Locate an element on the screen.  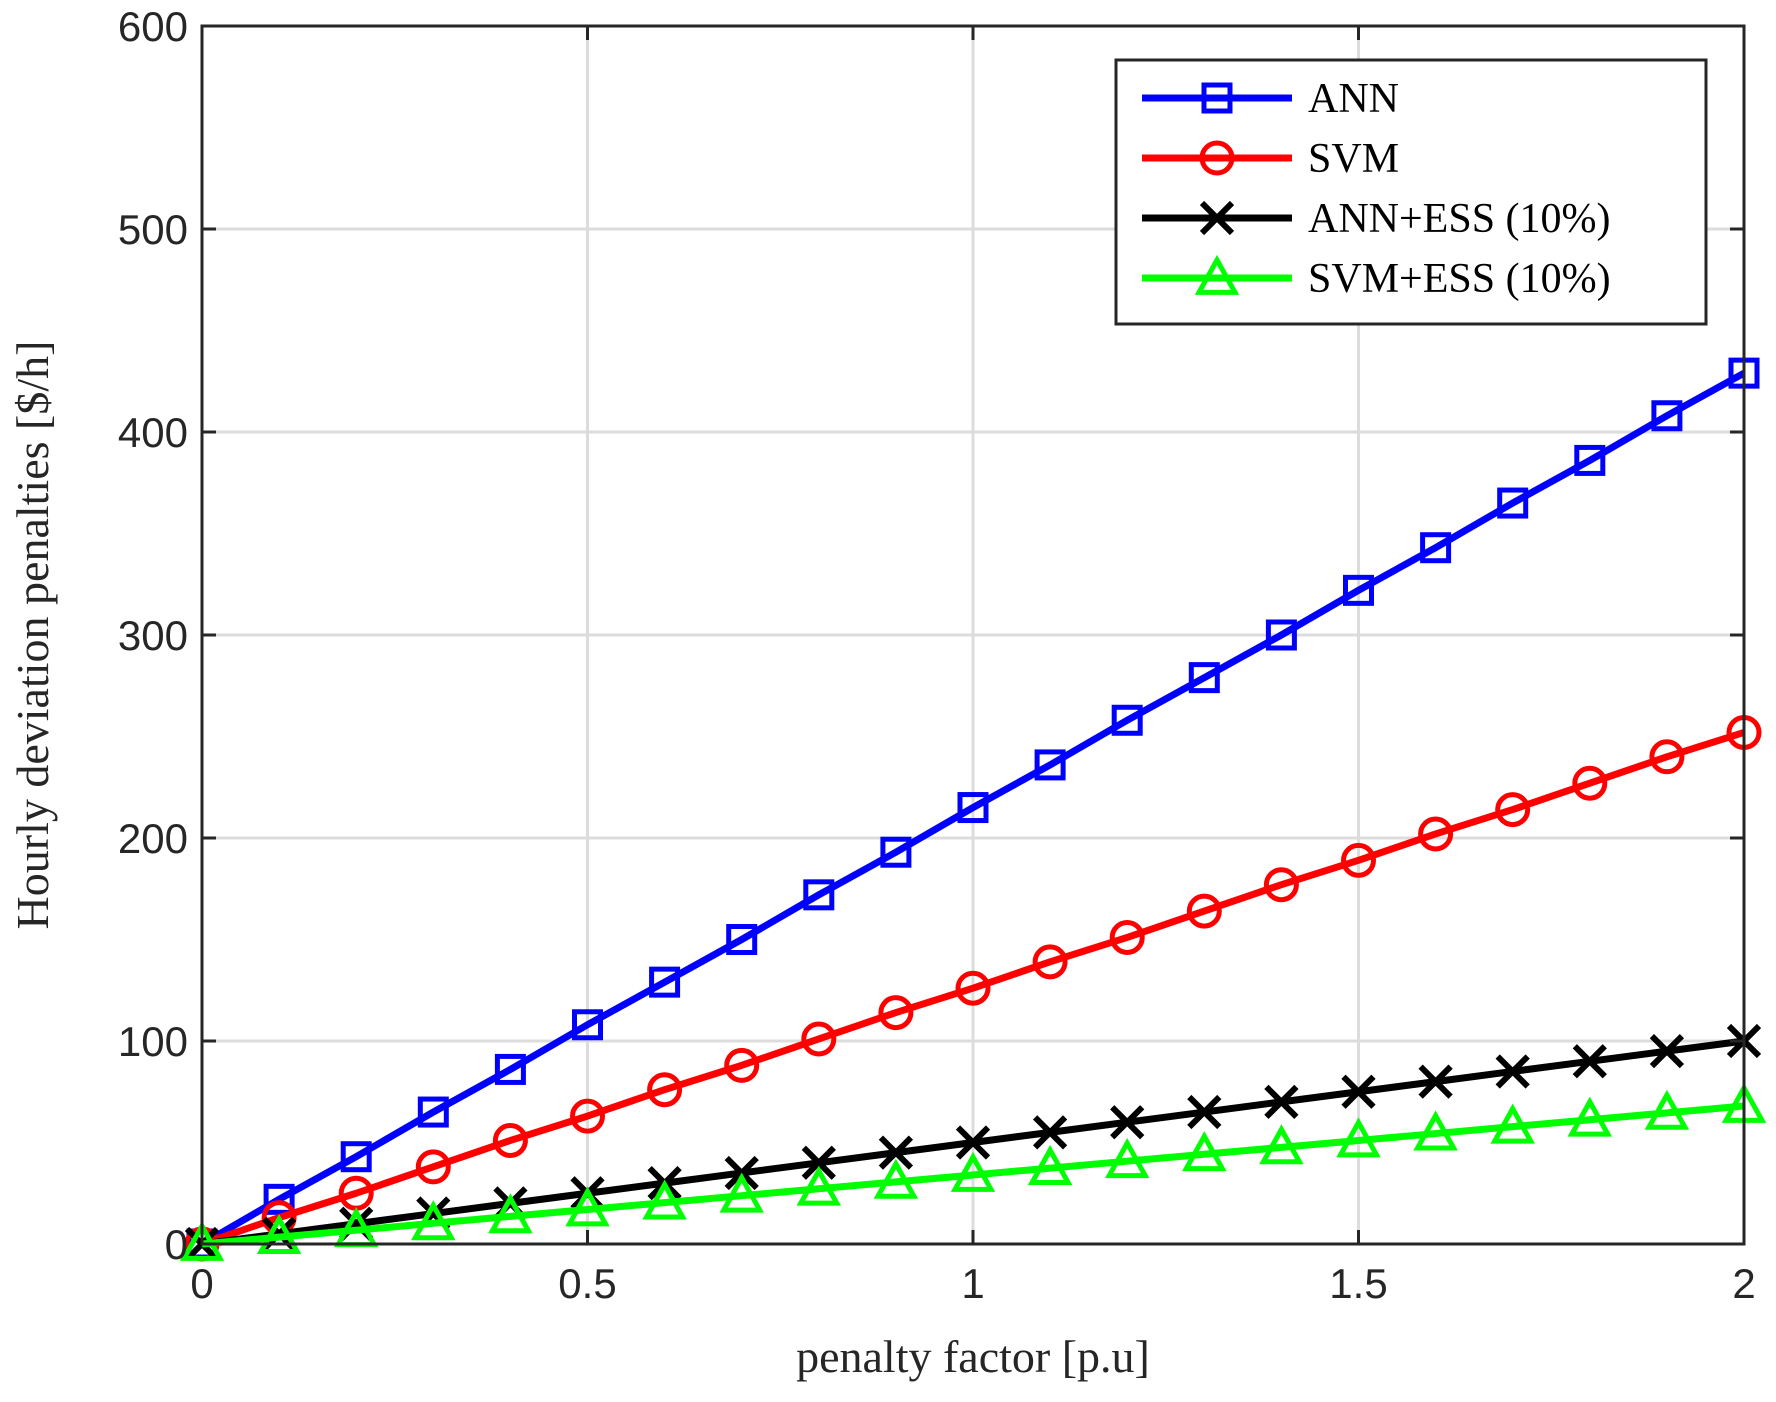
x-tick-label: 0 is located at coordinates (201, 1283).